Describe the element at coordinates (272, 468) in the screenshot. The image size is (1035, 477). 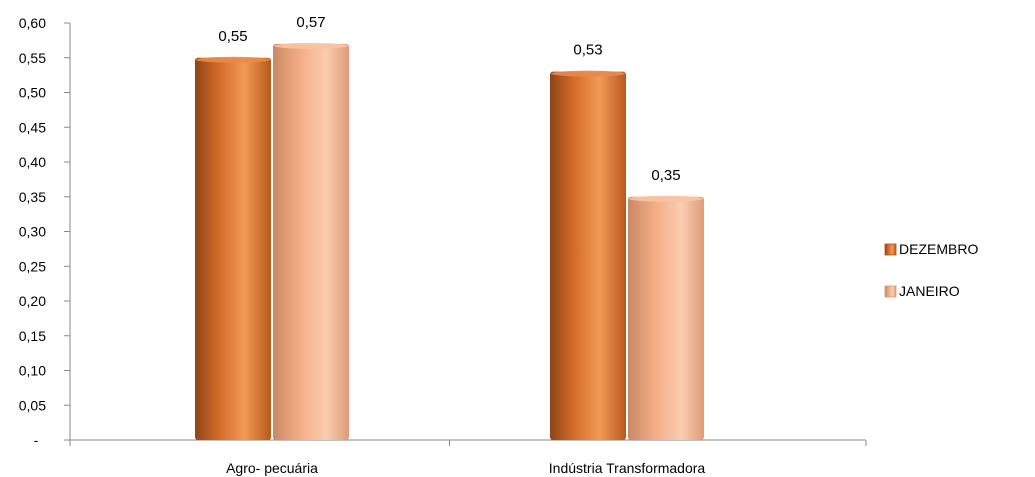
I see `category-label: Agro- pecuária` at that location.